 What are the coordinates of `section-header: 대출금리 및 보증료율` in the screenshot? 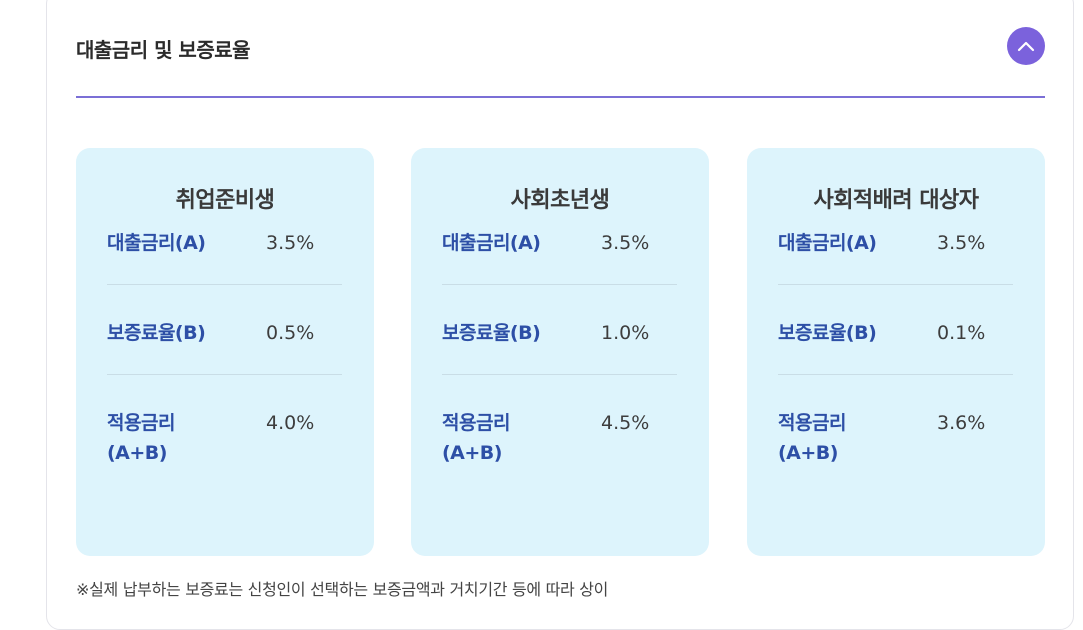 It's located at (560, 62).